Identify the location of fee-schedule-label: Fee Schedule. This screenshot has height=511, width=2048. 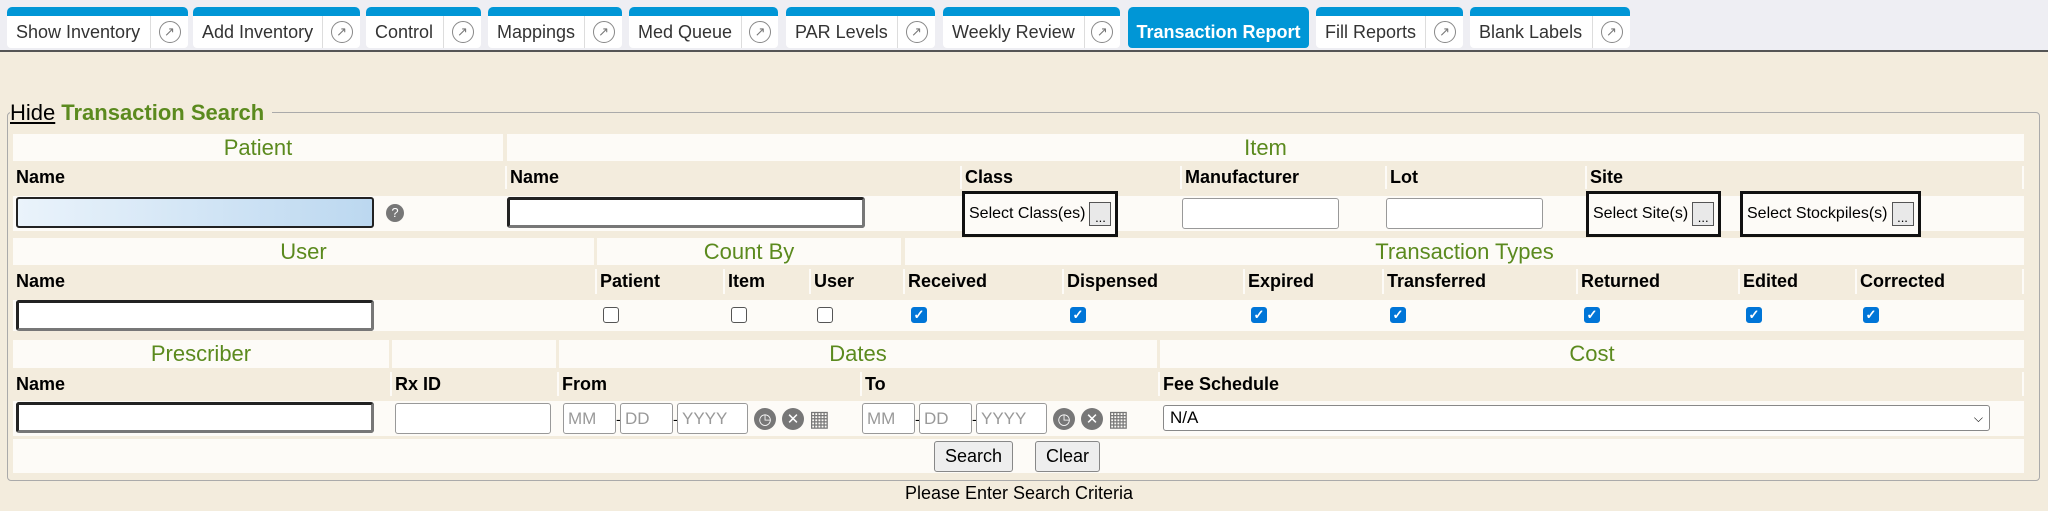
(1592, 384).